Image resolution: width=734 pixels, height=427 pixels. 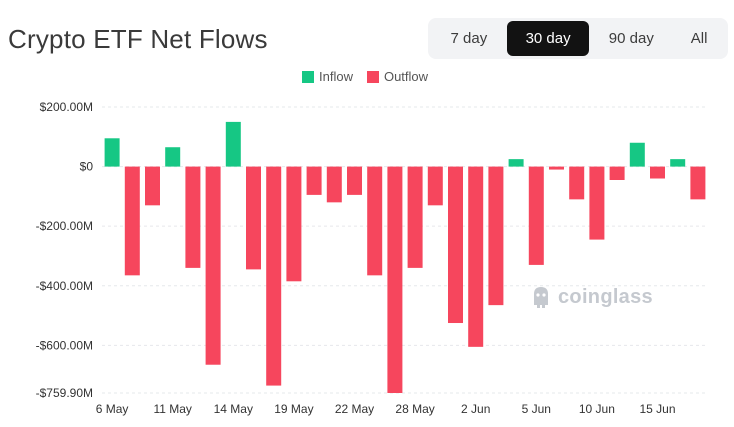 What do you see at coordinates (354, 409) in the screenshot?
I see `x-tick-label: 22 May` at bounding box center [354, 409].